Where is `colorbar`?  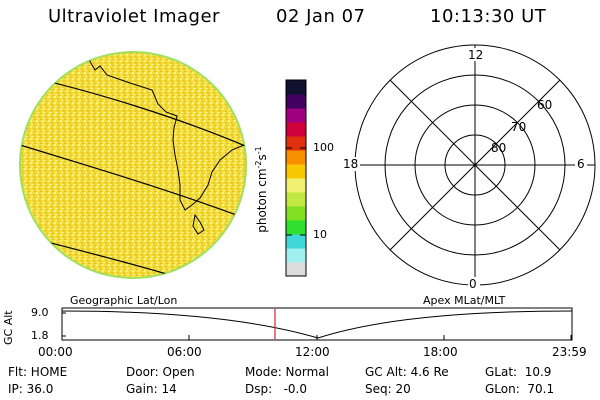 colorbar is located at coordinates (296, 178).